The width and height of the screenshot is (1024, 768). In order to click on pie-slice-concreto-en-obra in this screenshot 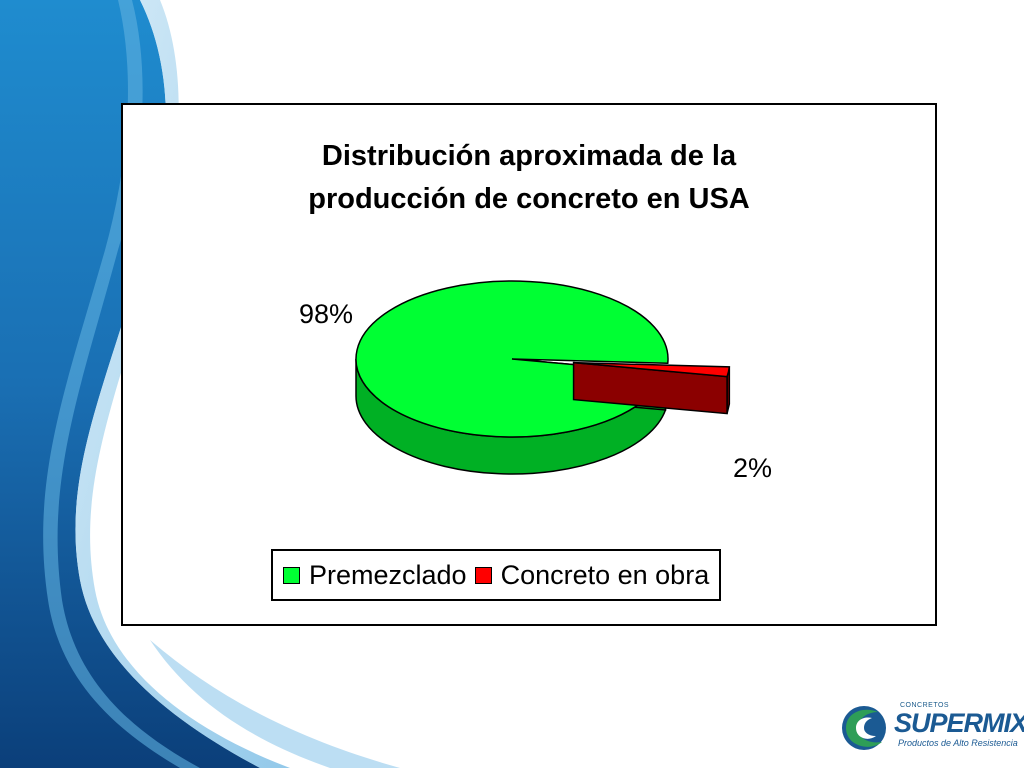, I will do `click(652, 369)`.